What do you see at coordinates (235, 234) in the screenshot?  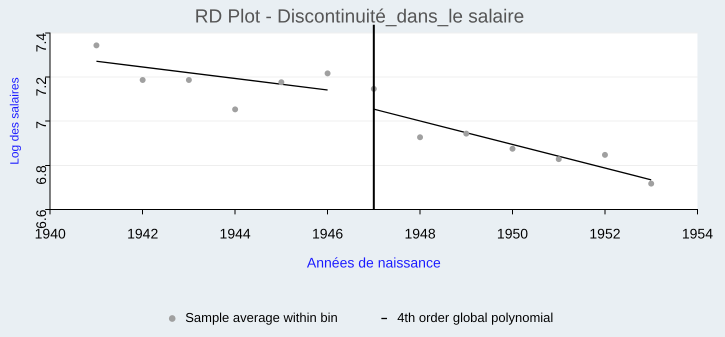 I see `x-tick-label: 1944` at bounding box center [235, 234].